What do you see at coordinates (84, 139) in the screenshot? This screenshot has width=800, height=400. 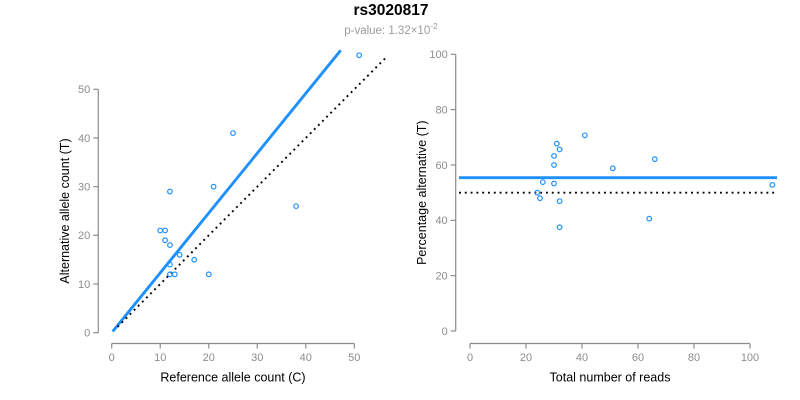 I see `left-y-tick-label: 40` at bounding box center [84, 139].